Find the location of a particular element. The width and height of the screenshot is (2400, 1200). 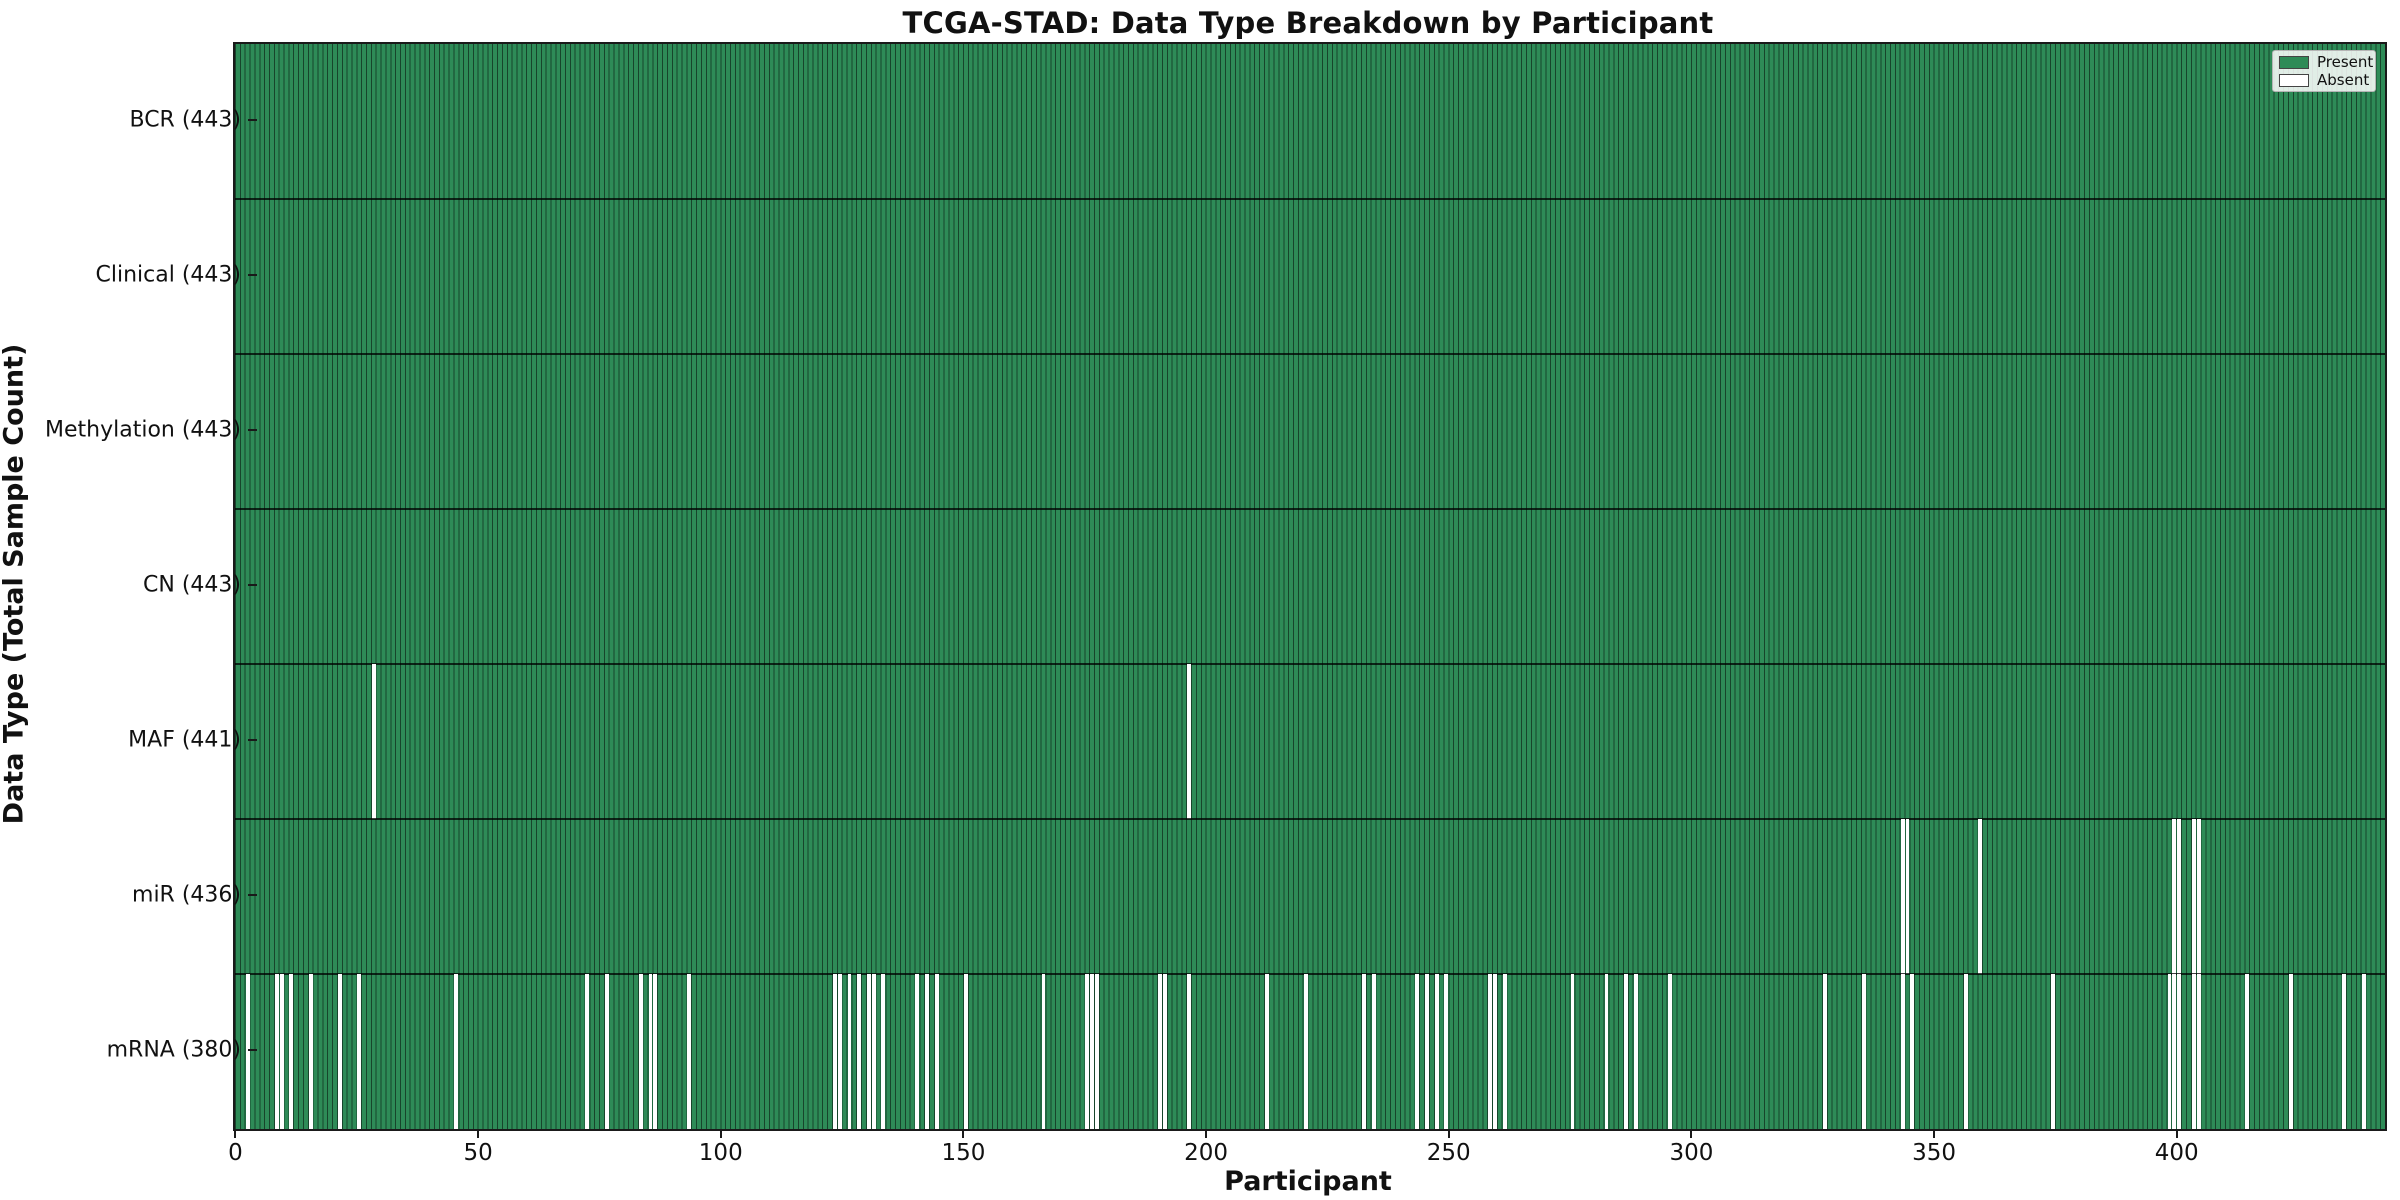

y-tick-label-Clinical: Clinical (443) is located at coordinates (168, 274).